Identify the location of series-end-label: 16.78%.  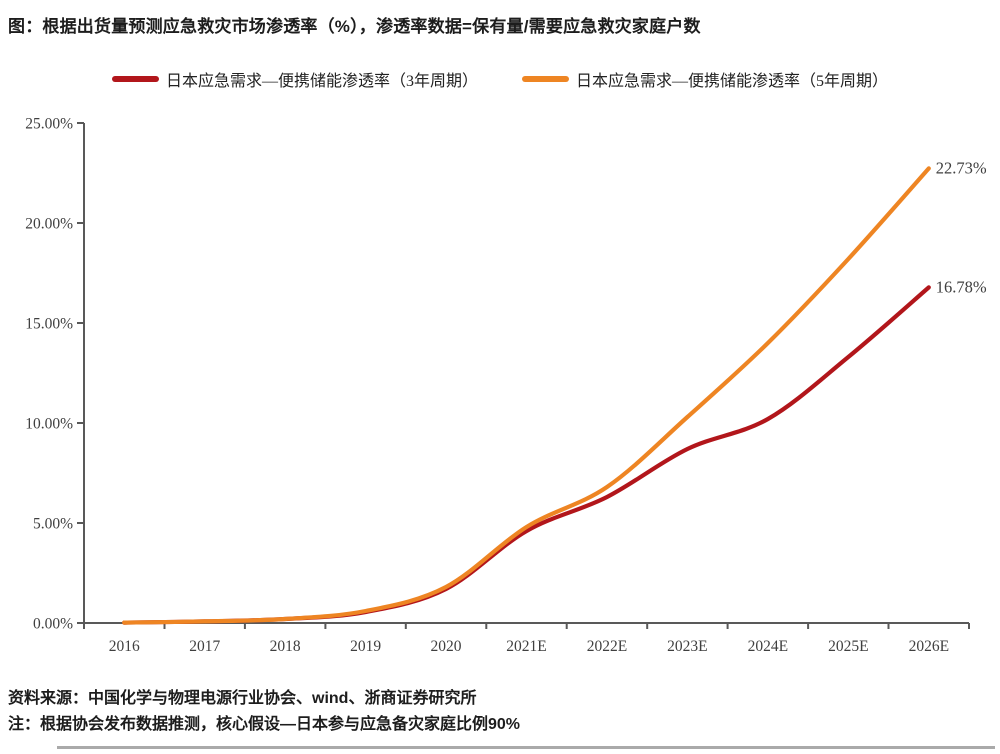
(961, 286).